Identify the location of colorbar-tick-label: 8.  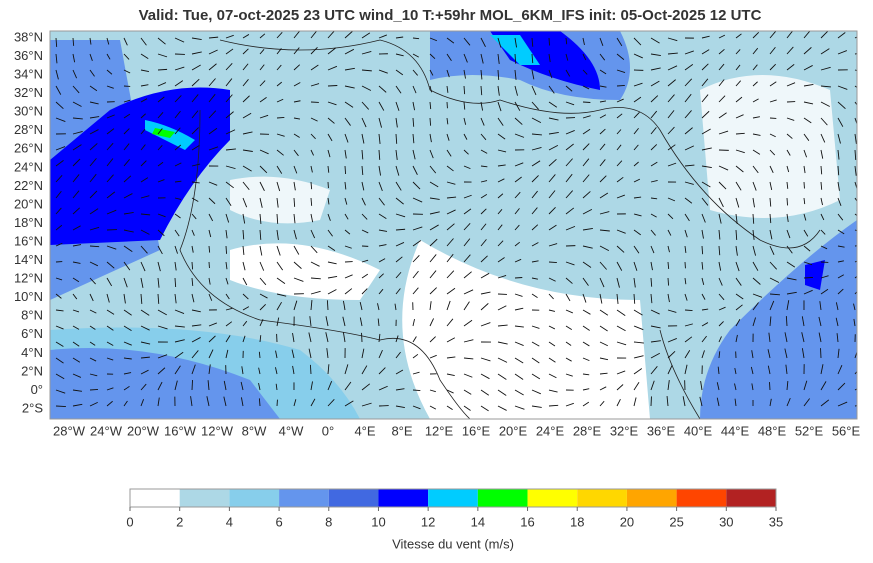
(328, 521).